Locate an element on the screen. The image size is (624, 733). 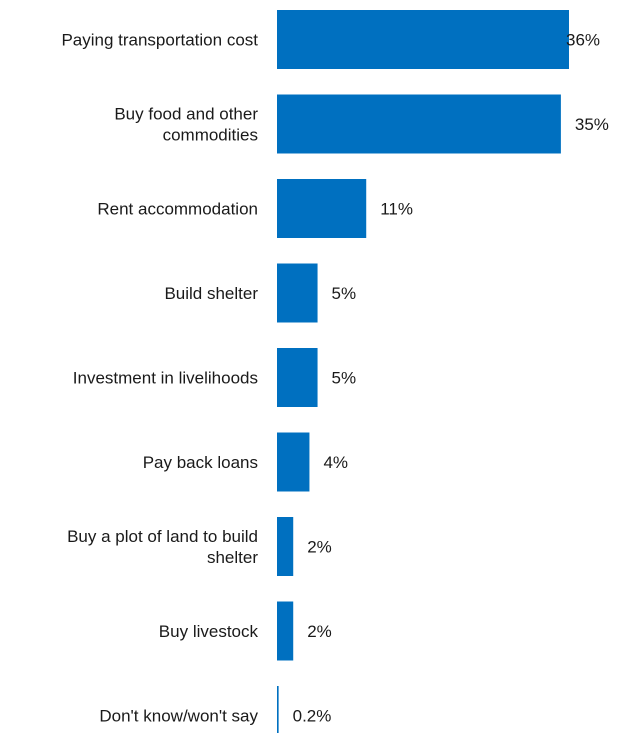
category-label-0: Paying transportation cost is located at coordinates (159, 40).